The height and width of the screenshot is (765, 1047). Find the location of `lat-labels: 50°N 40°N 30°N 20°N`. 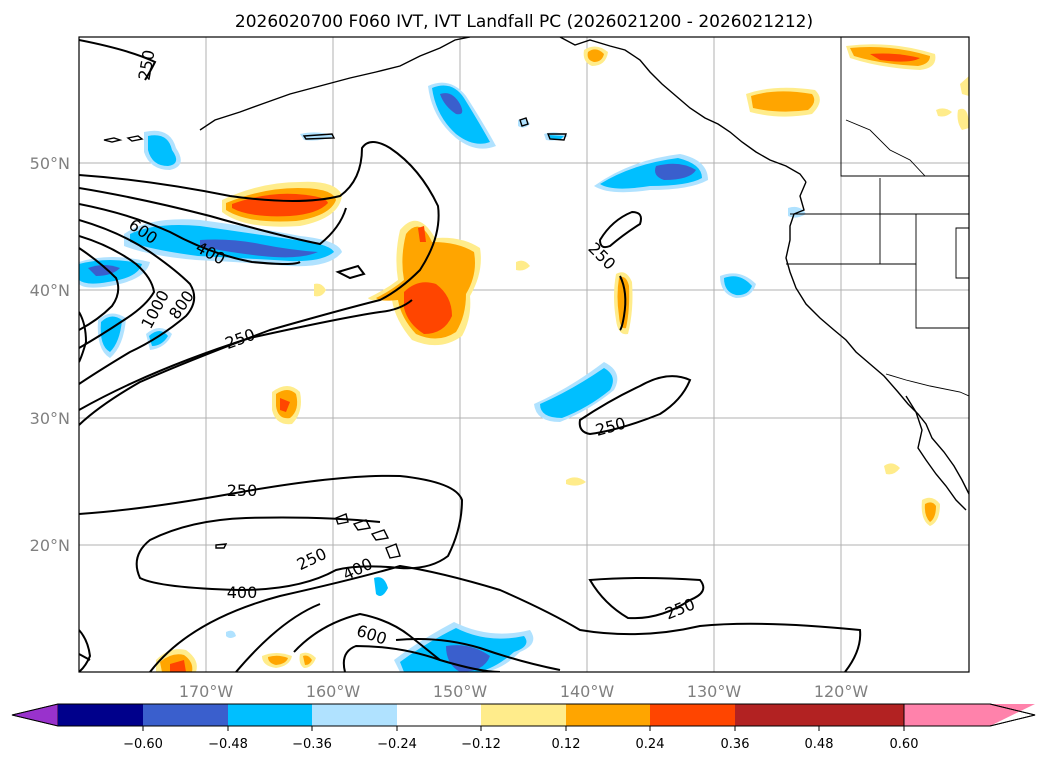

lat-labels: 50°N 40°N 30°N 20°N is located at coordinates (50, 354).